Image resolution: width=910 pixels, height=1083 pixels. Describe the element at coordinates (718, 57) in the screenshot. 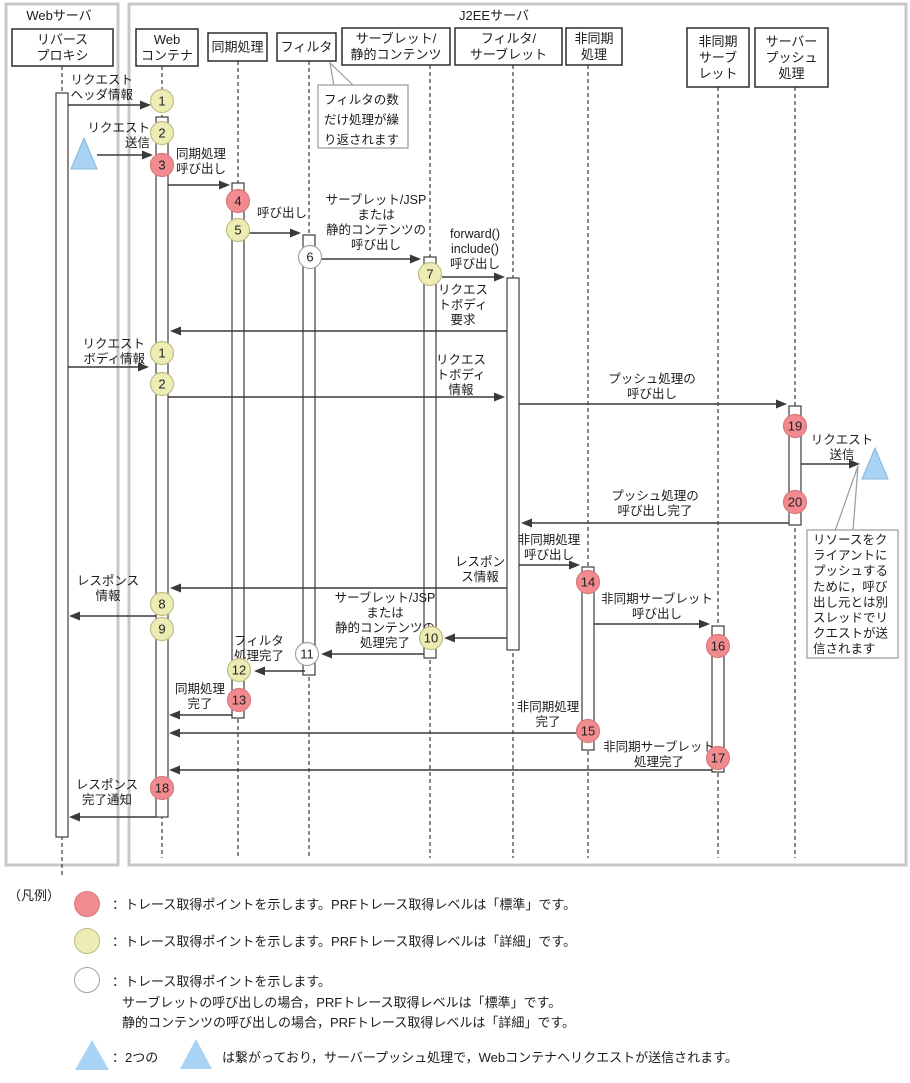

I see `async-servlet-label: サーブ` at that location.